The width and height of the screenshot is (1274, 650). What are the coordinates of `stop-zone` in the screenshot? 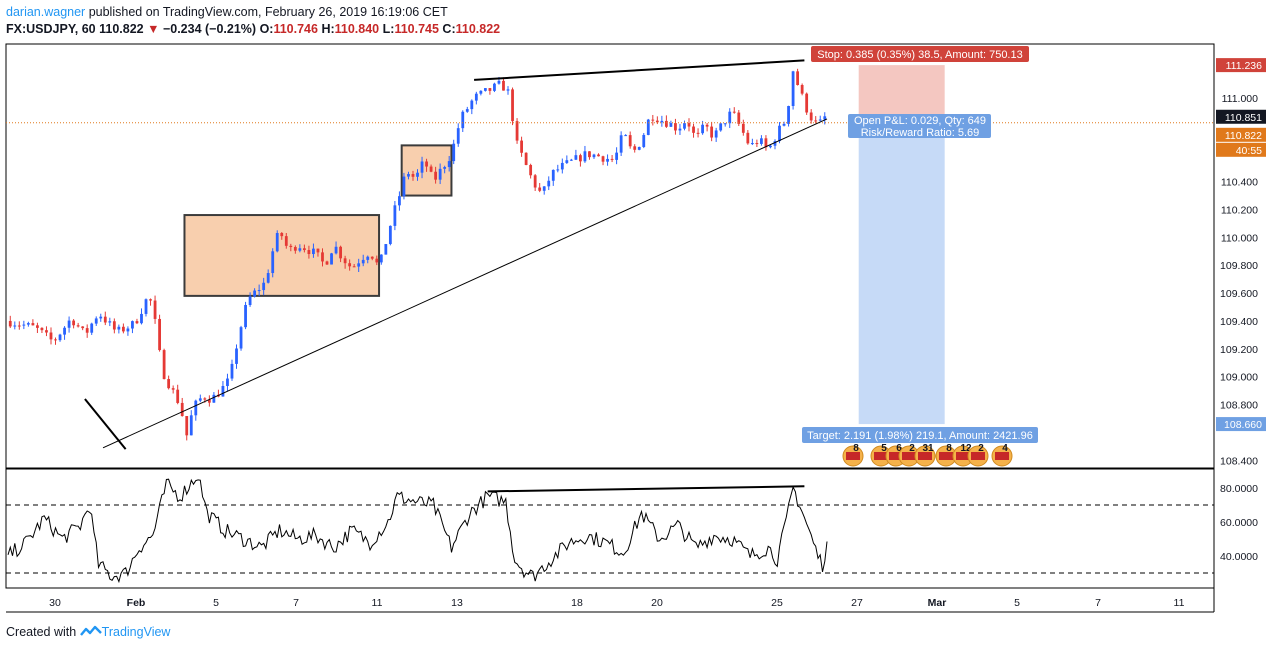 It's located at (901, 92).